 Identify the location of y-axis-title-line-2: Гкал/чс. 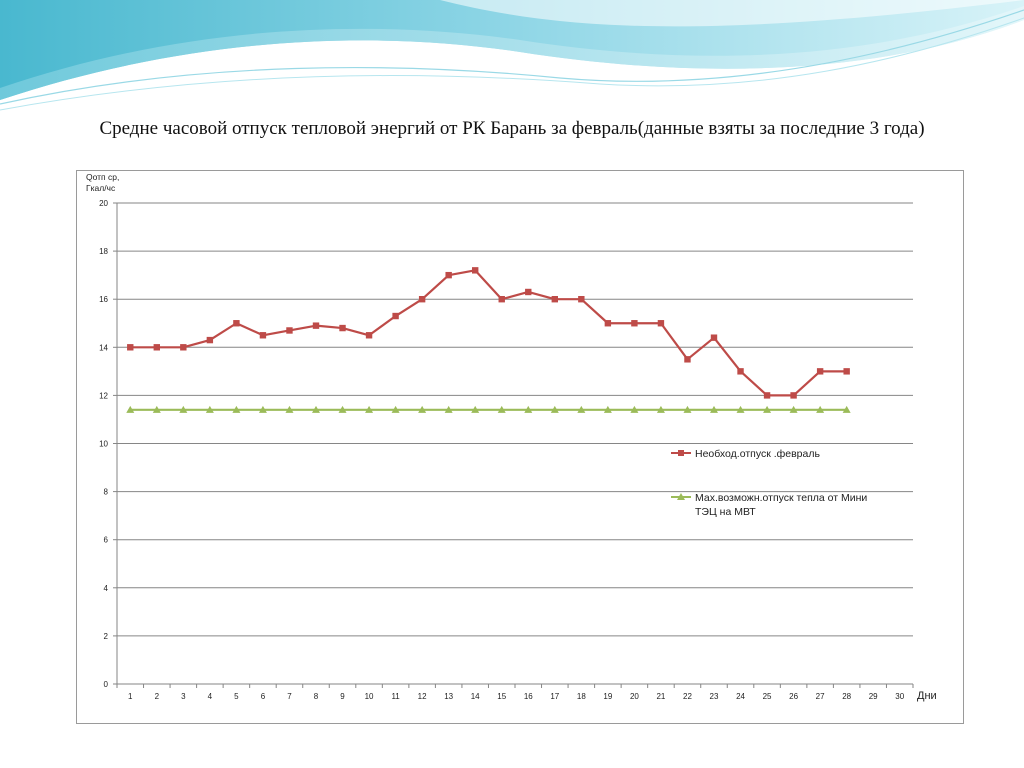
(101, 188).